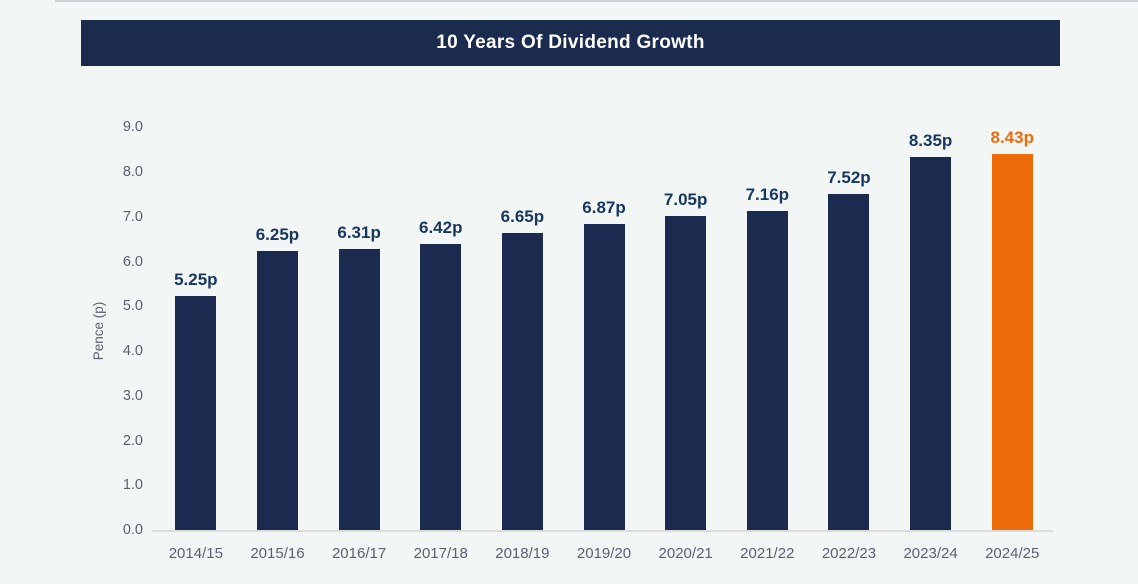  What do you see at coordinates (522, 553) in the screenshot?
I see `x-axis-label: 2018/19` at bounding box center [522, 553].